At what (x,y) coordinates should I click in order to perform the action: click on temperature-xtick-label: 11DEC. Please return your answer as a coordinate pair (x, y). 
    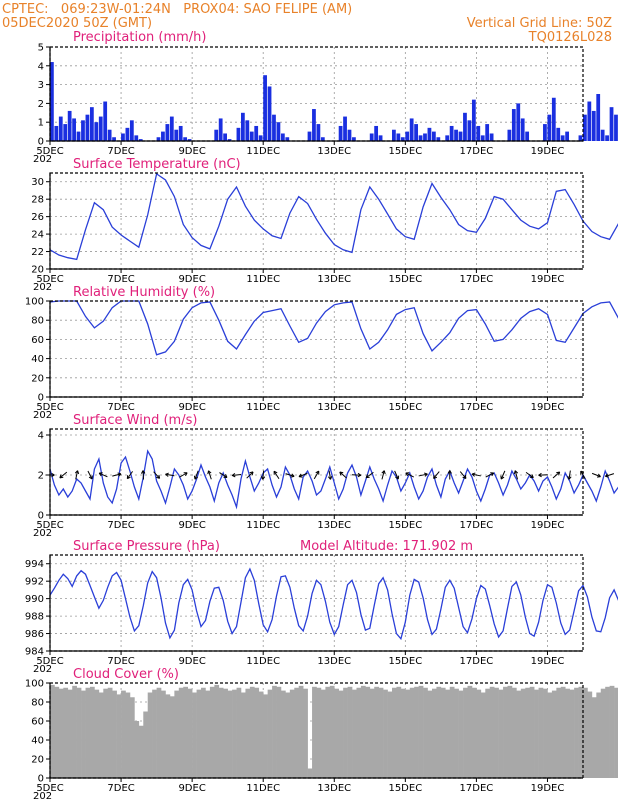
    Looking at the image, I should click on (263, 279).